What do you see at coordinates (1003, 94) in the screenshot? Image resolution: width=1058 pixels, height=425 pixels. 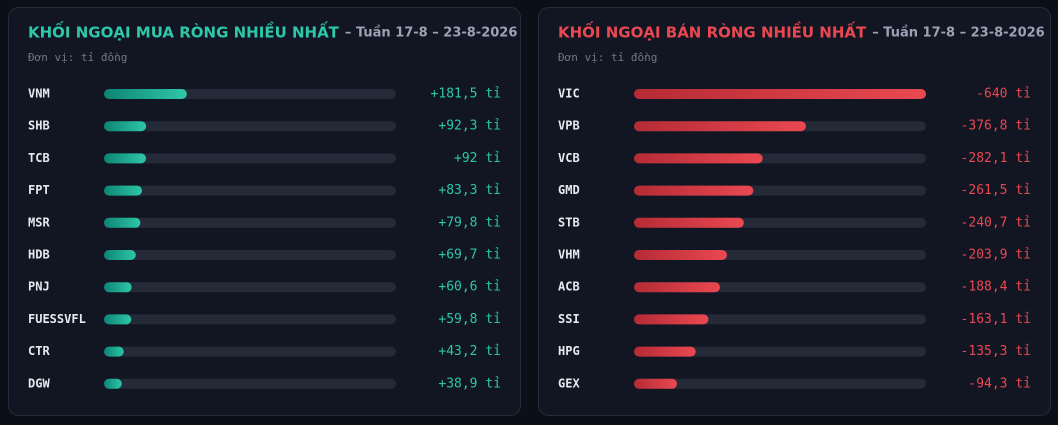 I see `value-label: -640 tỉ` at bounding box center [1003, 94].